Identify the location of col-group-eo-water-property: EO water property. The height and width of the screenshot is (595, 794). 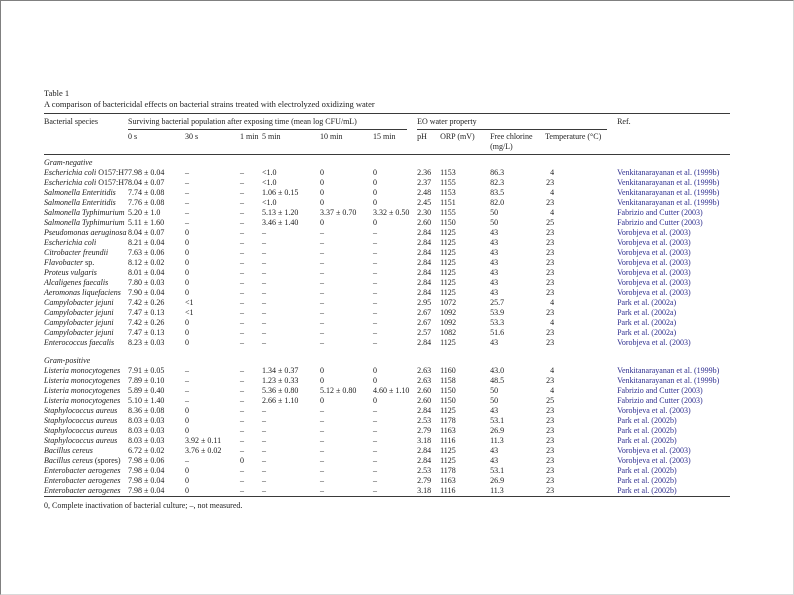
(517, 122).